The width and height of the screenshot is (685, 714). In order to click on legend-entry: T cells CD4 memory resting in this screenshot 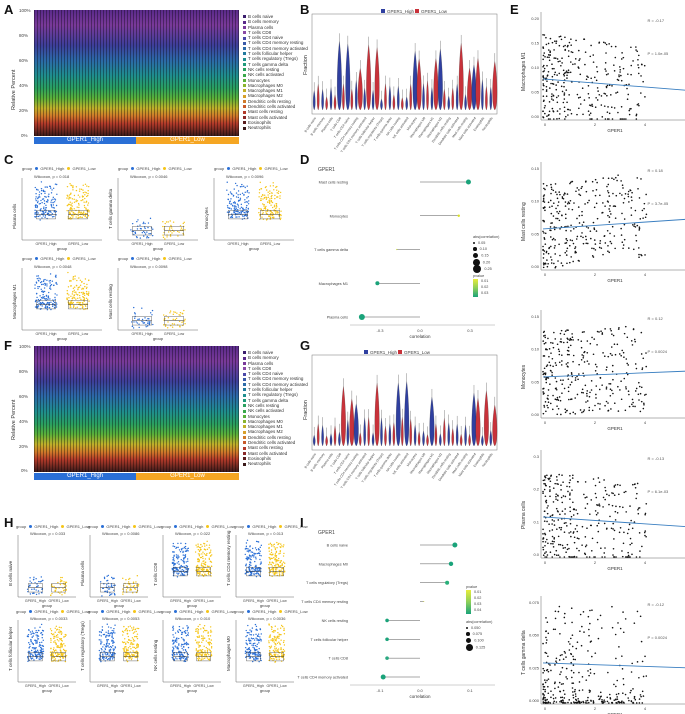, I will do `click(275, 378)`.